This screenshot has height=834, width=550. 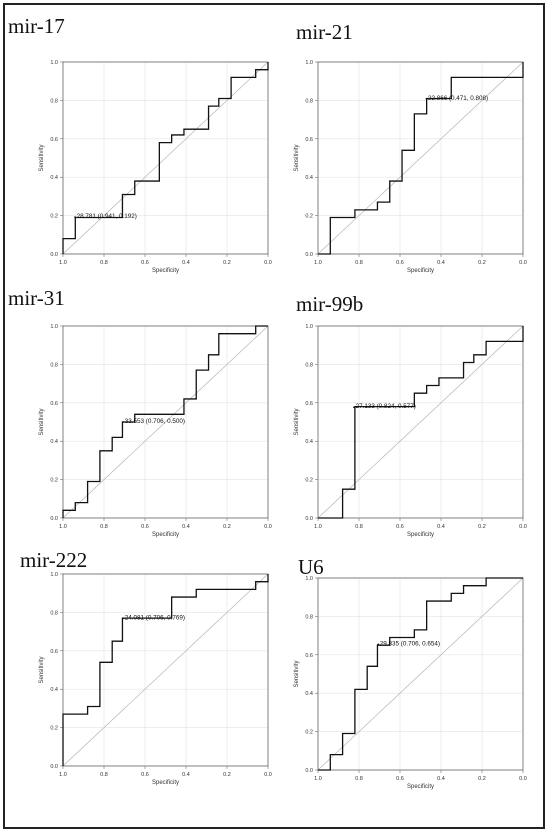 I want to click on threshold-annotation: 29.835 (0.706, 0.654), so click(x=410, y=643).